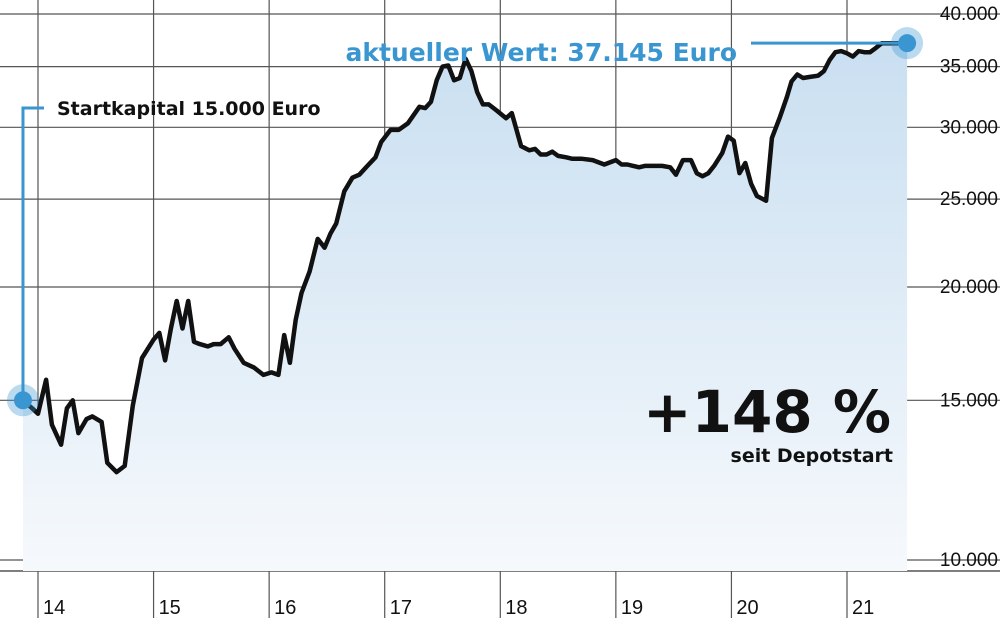 This screenshot has width=1000, height=618. Describe the element at coordinates (401, 607) in the screenshot. I see `x-tick-label: 17` at that location.